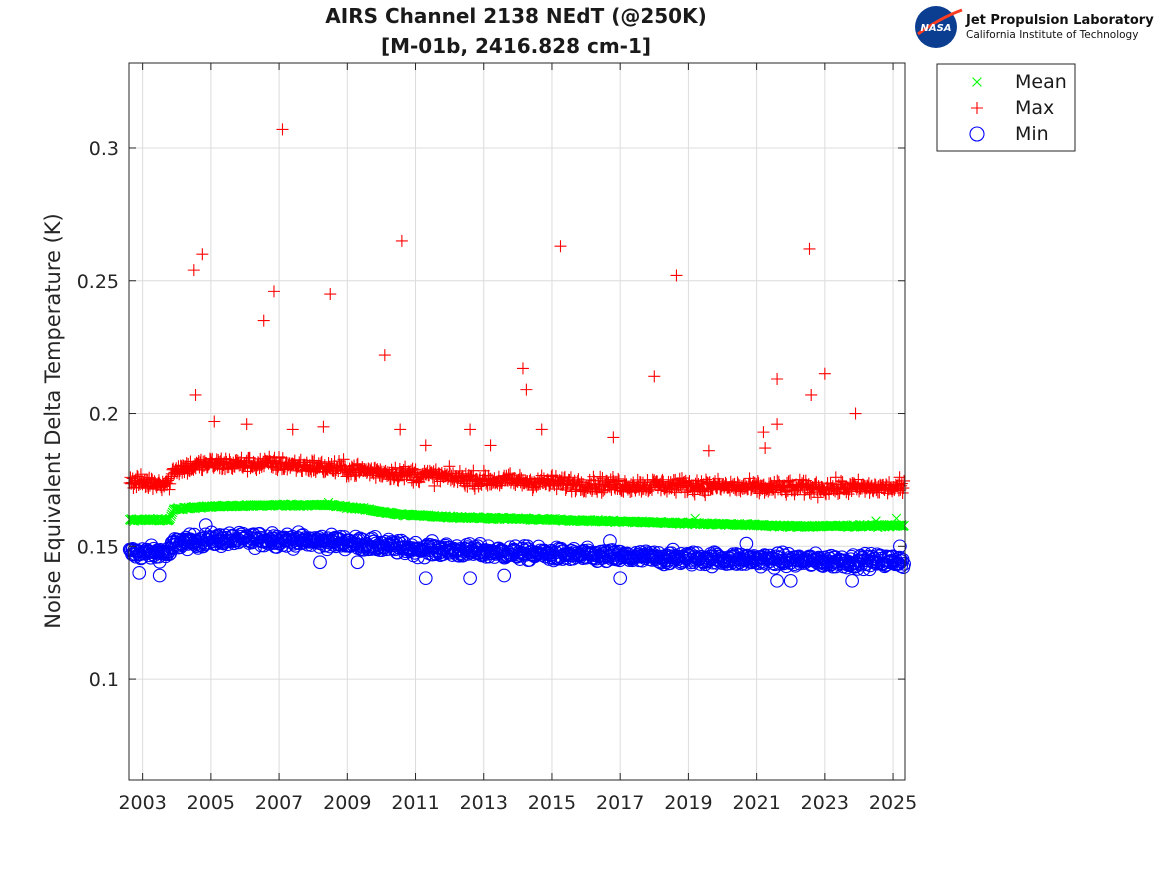  Describe the element at coordinates (977, 134) in the screenshot. I see `legend-marker-min` at that location.